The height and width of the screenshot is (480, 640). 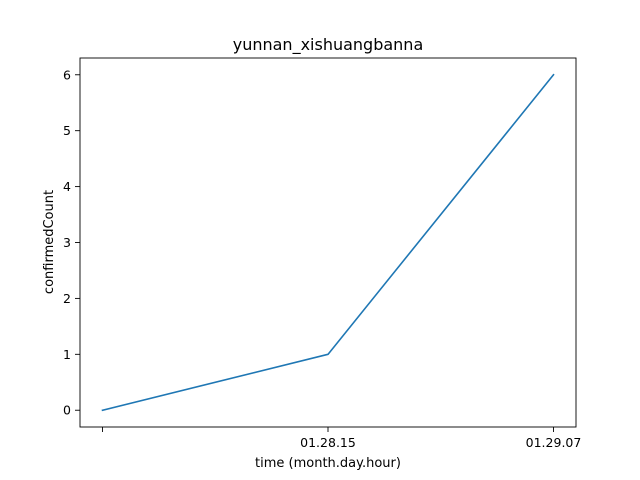 What do you see at coordinates (328, 463) in the screenshot?
I see `x-axis-label: time (month.day.hour)` at bounding box center [328, 463].